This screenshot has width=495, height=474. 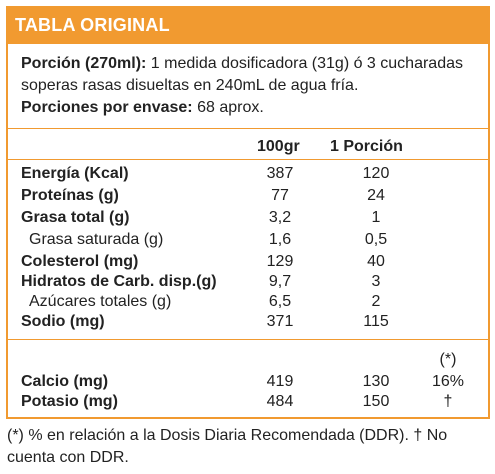 I want to click on table-row: Sodio (mg) 371 115, so click(x=254, y=321).